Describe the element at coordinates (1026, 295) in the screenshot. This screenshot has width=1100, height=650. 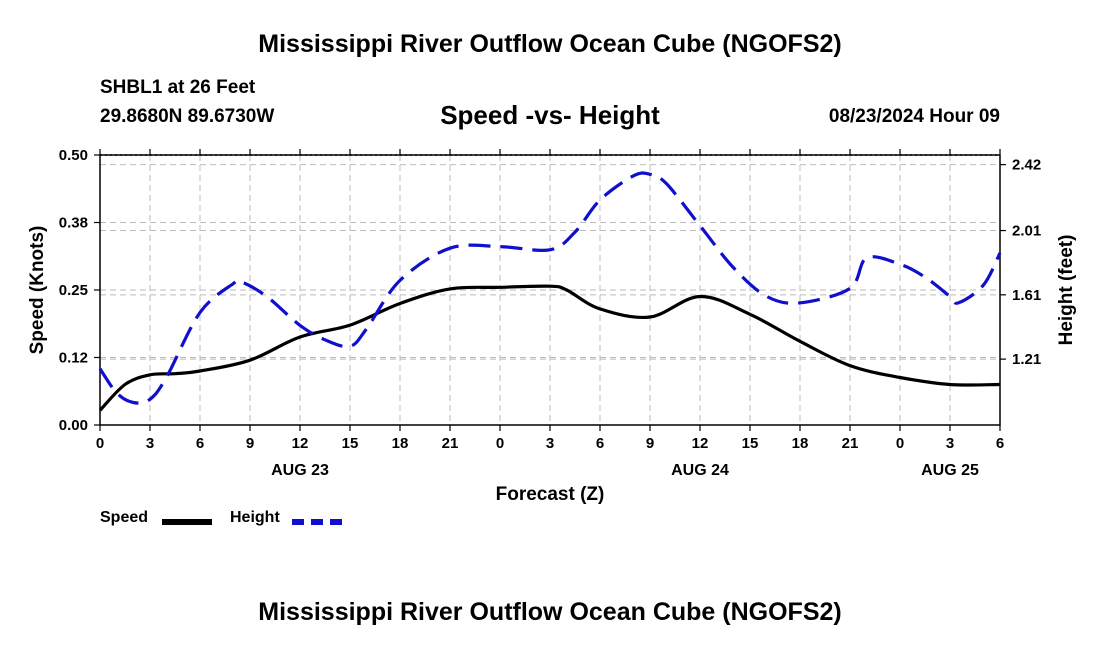
I see `y2-tick-label: 1.61` at that location.